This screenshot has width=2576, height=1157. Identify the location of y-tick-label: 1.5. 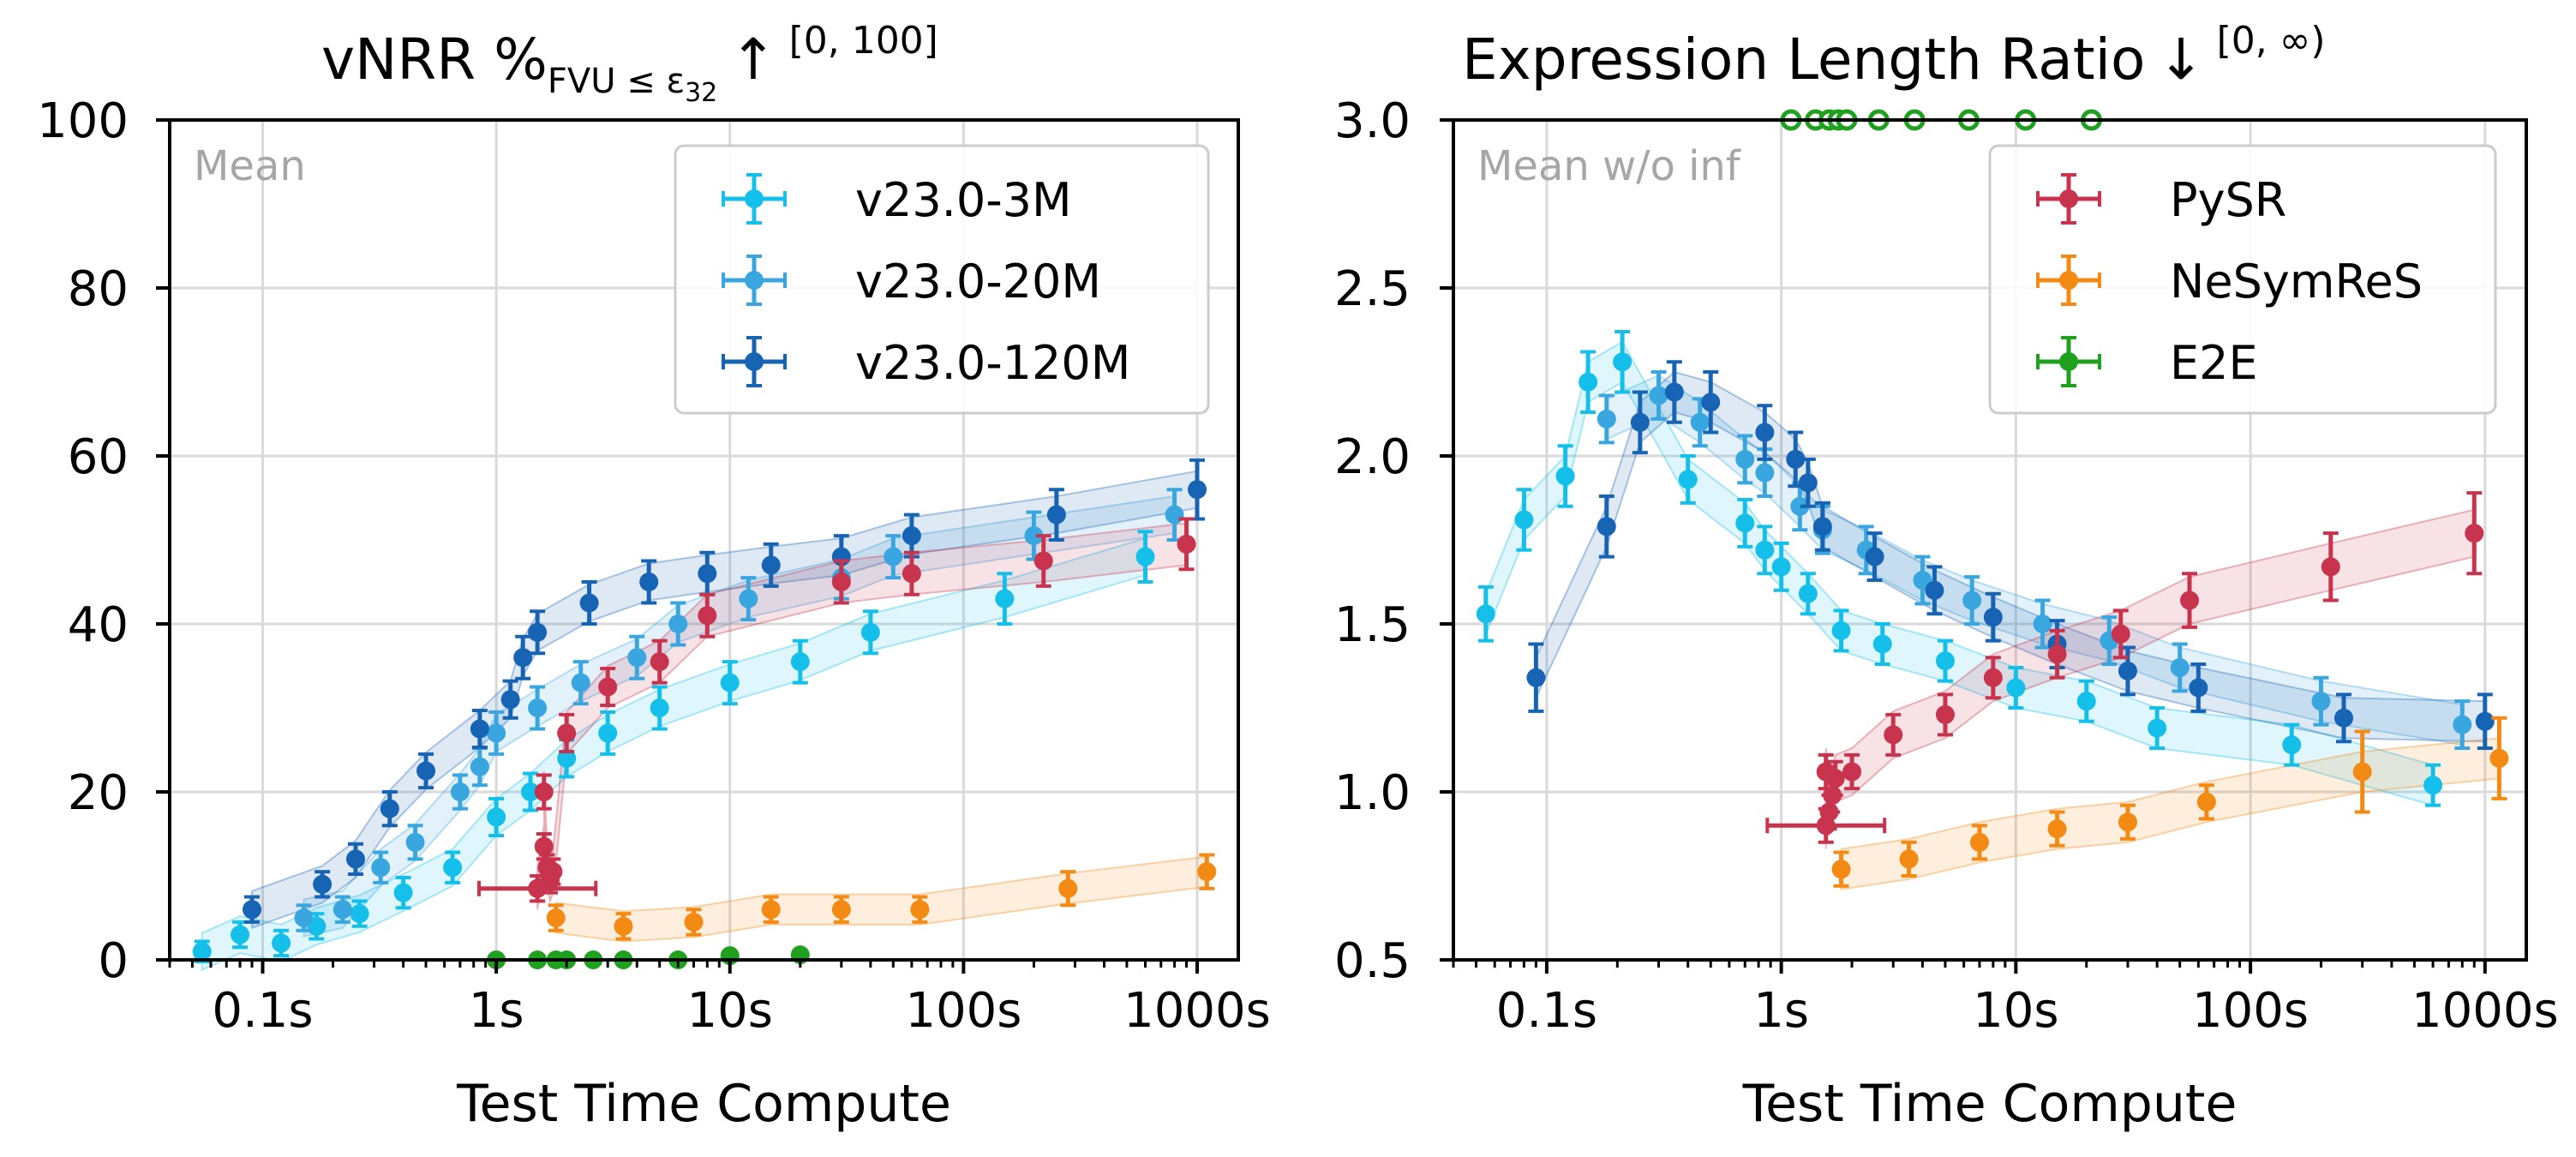
(1372, 625).